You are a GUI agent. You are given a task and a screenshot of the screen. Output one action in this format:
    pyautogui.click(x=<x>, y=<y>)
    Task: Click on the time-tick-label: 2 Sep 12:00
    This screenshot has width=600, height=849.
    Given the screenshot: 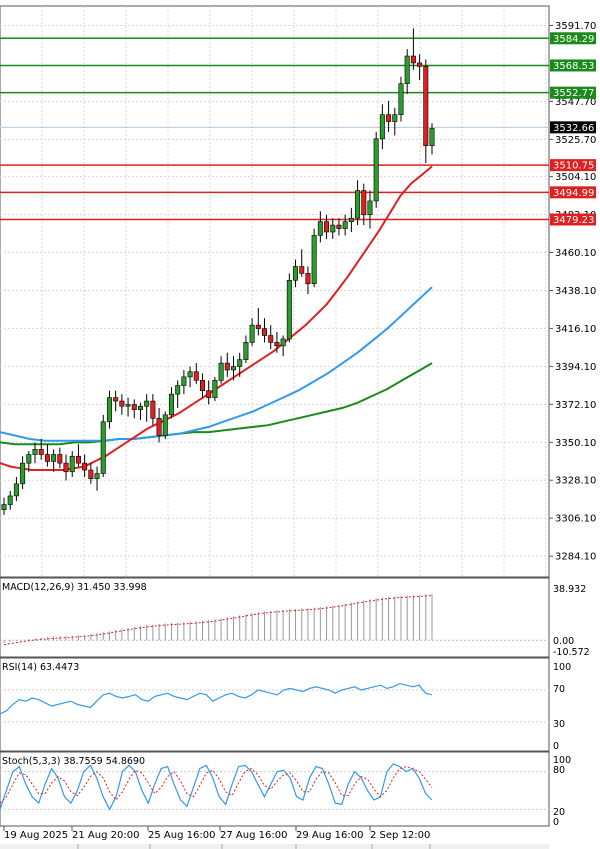 What is the action you would take?
    pyautogui.click(x=400, y=835)
    